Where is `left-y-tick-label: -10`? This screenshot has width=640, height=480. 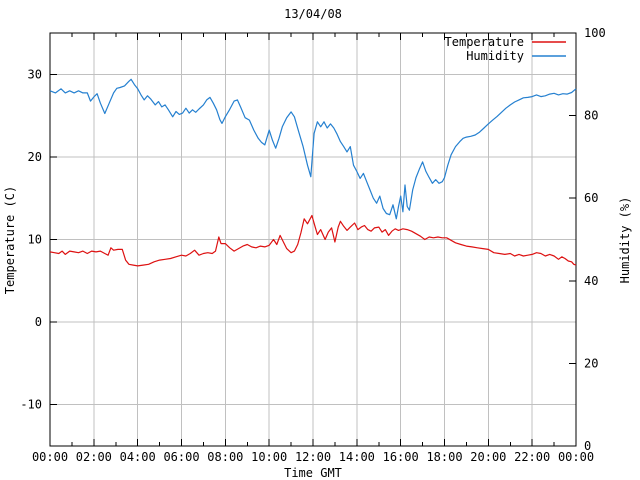
left-y-tick-label: -10 is located at coordinates (31, 405).